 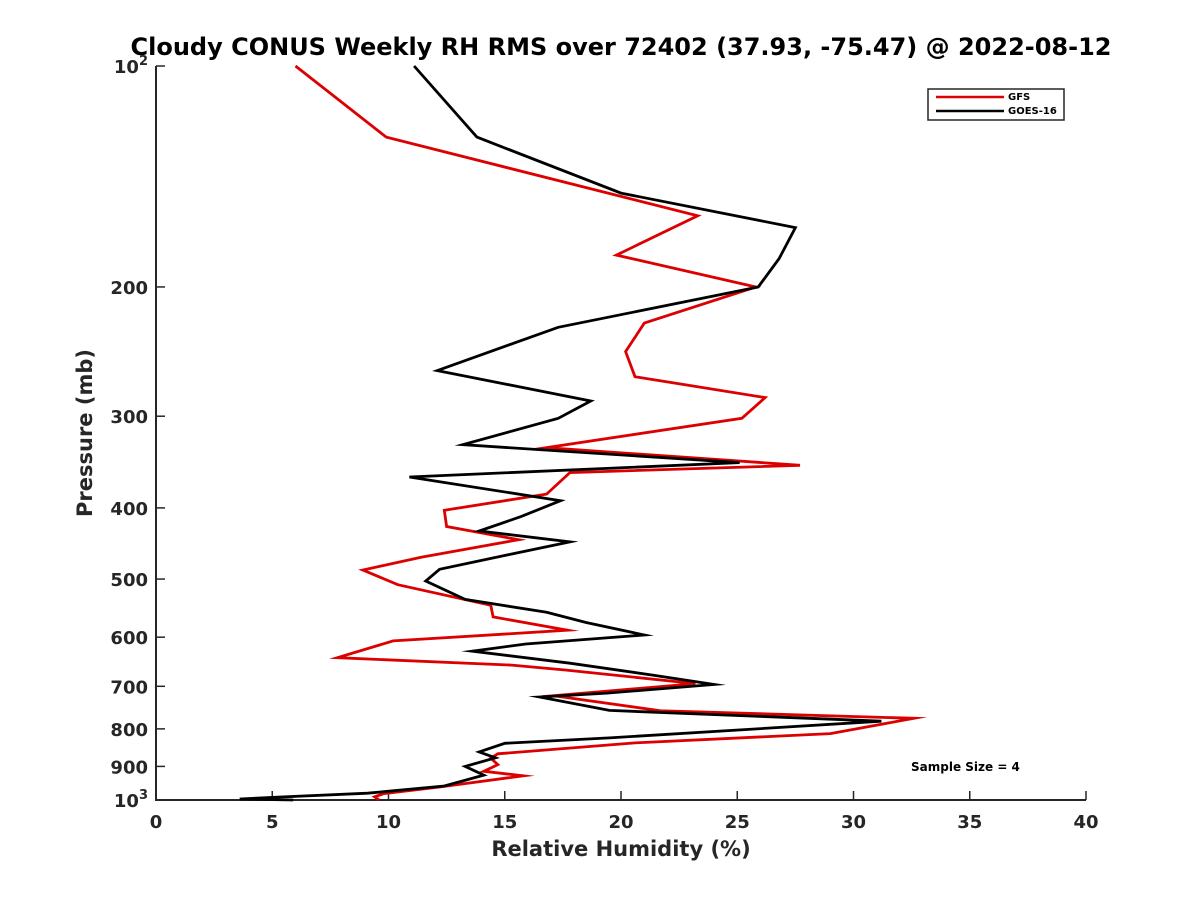 What do you see at coordinates (129, 509) in the screenshot?
I see `y-tick-label: 400` at bounding box center [129, 509].